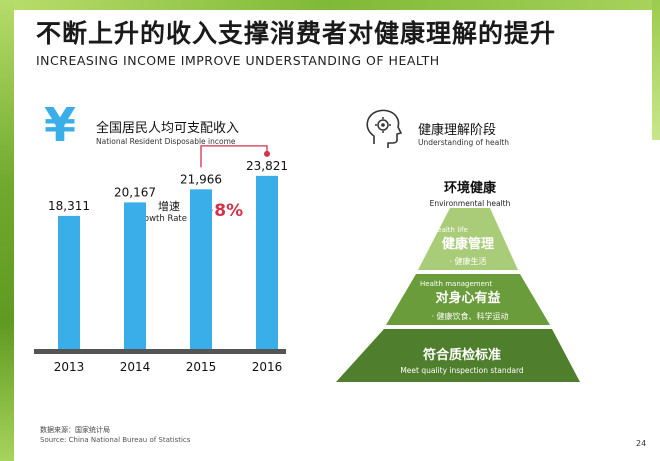  What do you see at coordinates (168, 128) in the screenshot?
I see `income-label-zh: 全国居民人均可支配收入` at bounding box center [168, 128].